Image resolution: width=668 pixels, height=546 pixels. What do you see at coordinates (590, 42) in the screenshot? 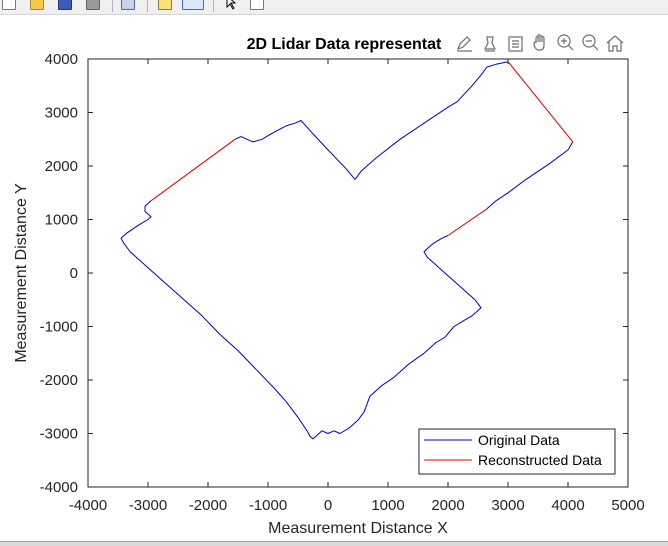
I see `zoom-out-icon` at bounding box center [590, 42].